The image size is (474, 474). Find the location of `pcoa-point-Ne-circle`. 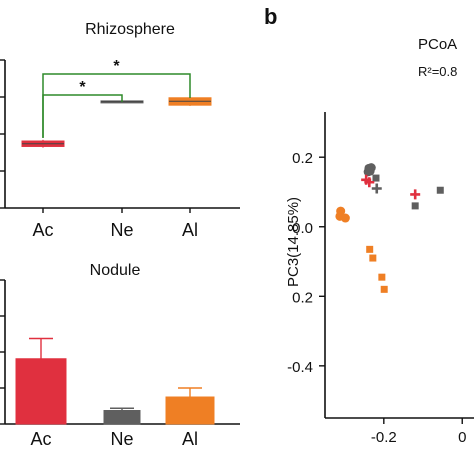

pcoa-point-Ne-circle is located at coordinates (370, 171).